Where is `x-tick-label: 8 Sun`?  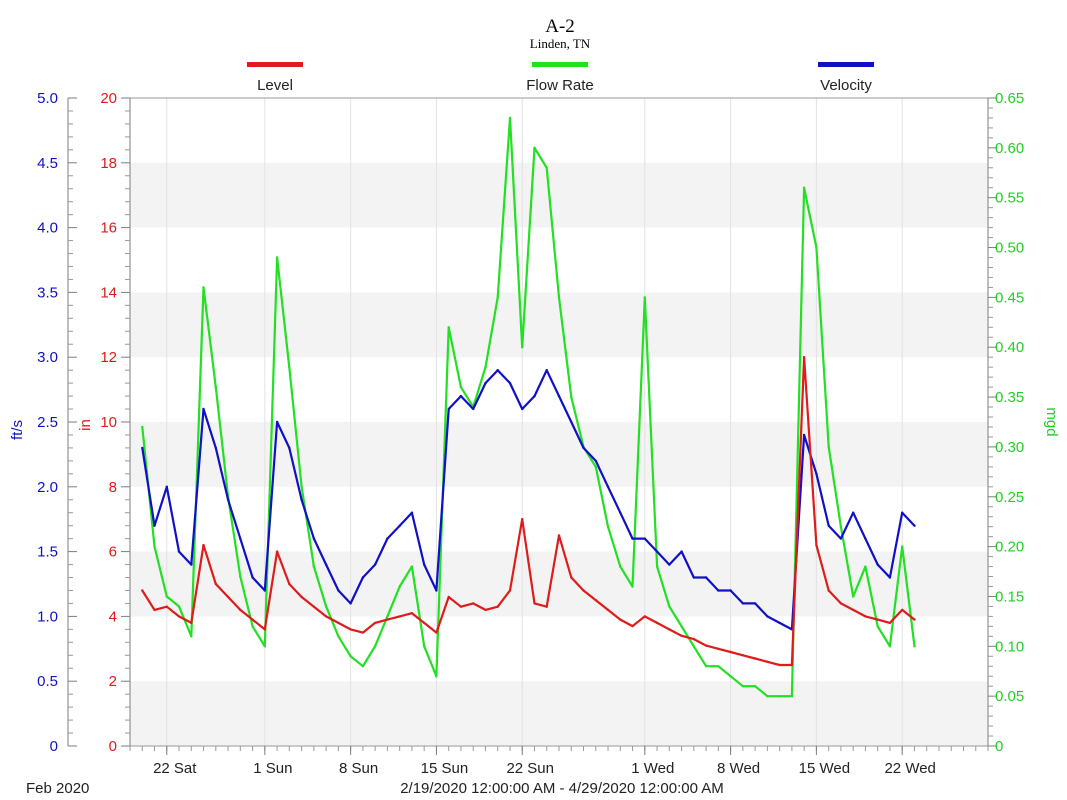
x-tick-label: 8 Sun is located at coordinates (358, 768).